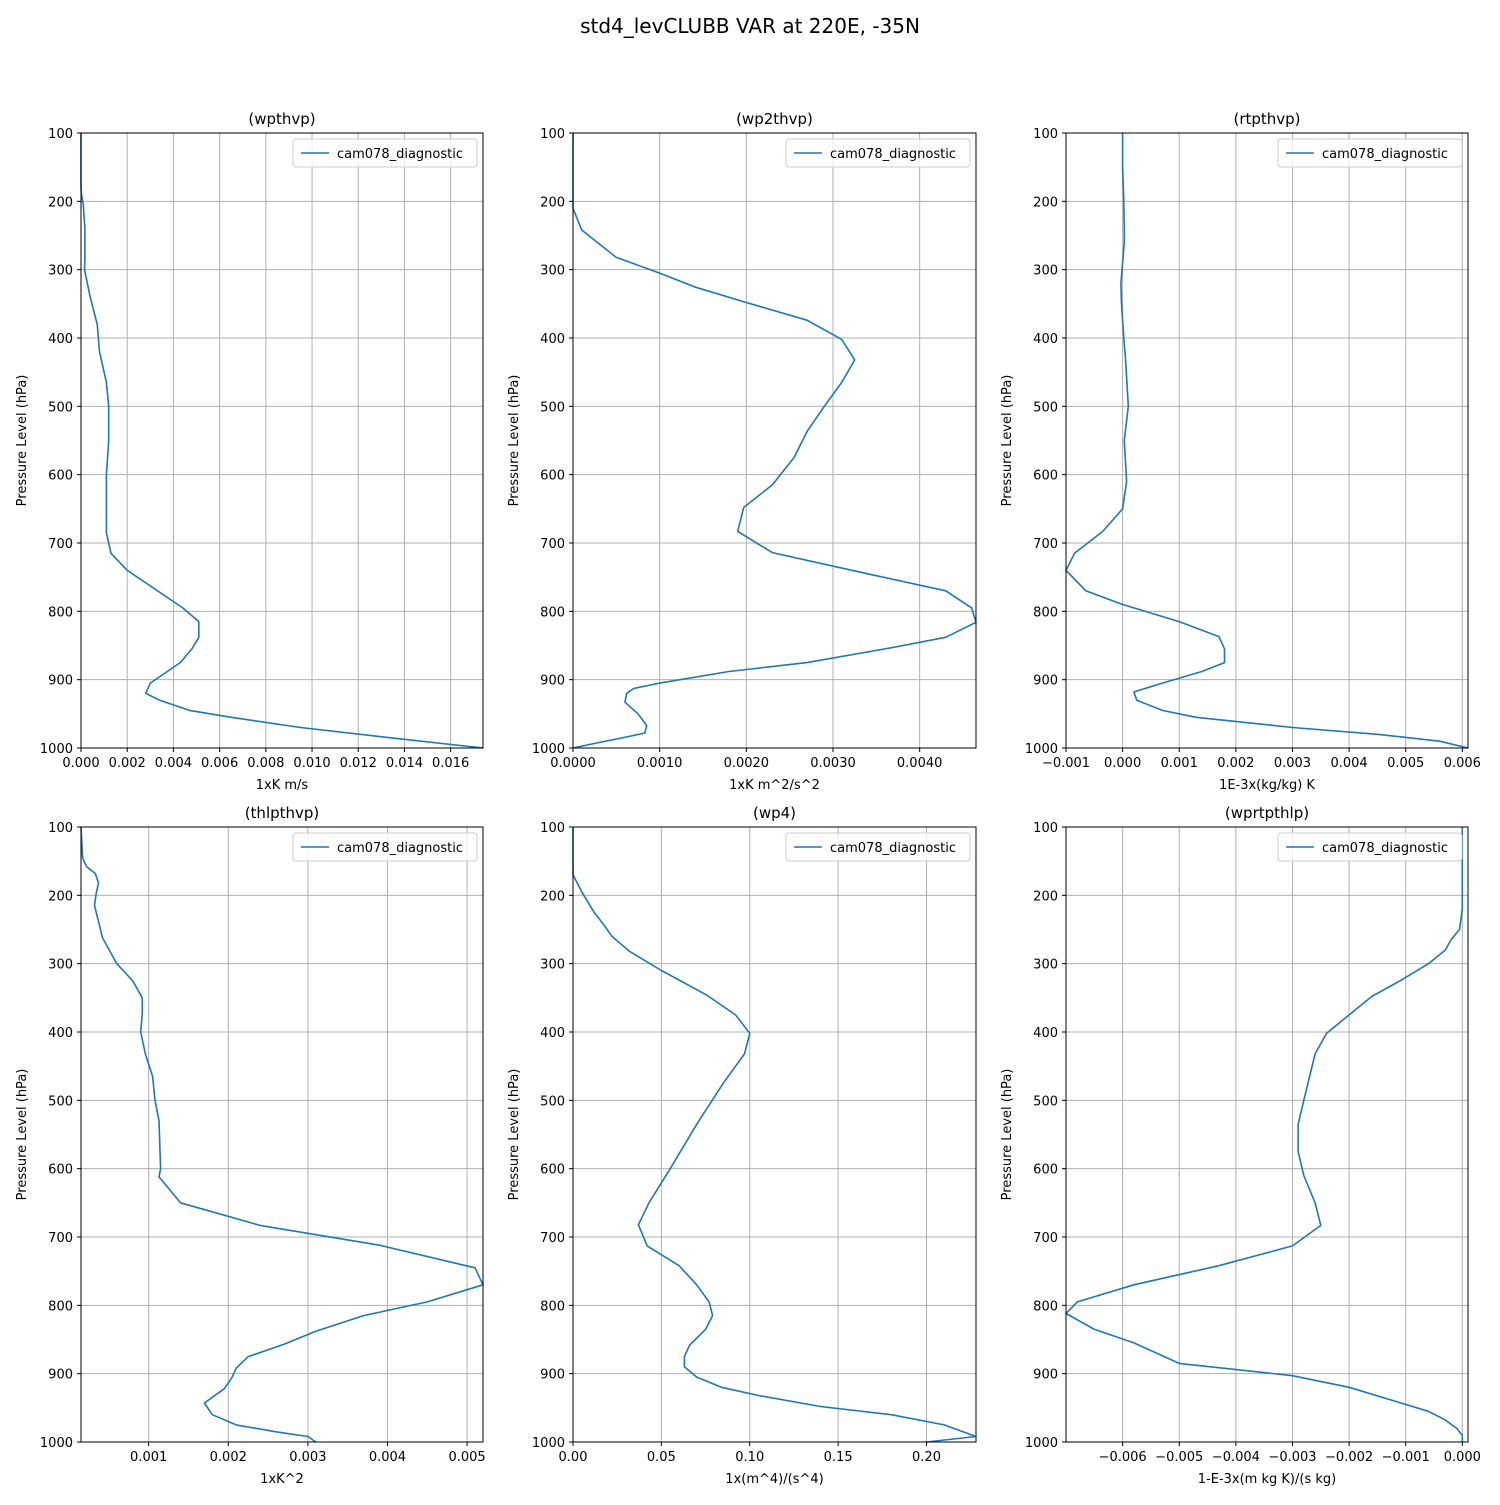  Describe the element at coordinates (387, 1457) in the screenshot. I see `x-tick-label: 0.004` at that location.